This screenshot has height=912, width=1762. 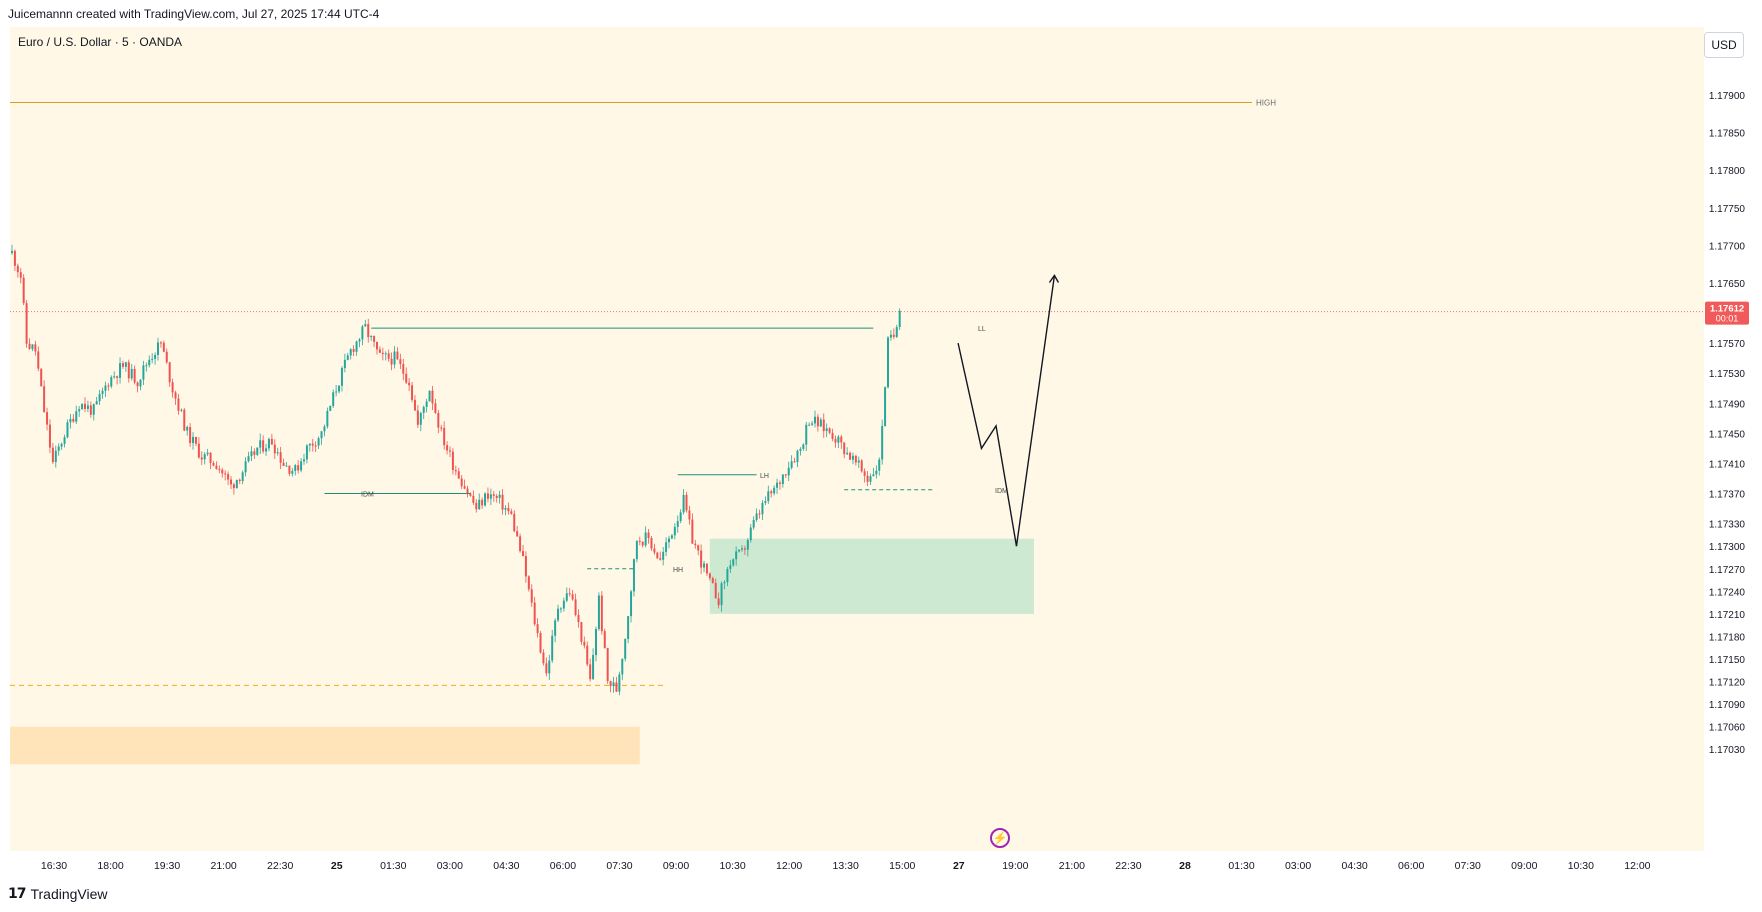 What do you see at coordinates (393, 866) in the screenshot?
I see `time-tick-label: 01:30` at bounding box center [393, 866].